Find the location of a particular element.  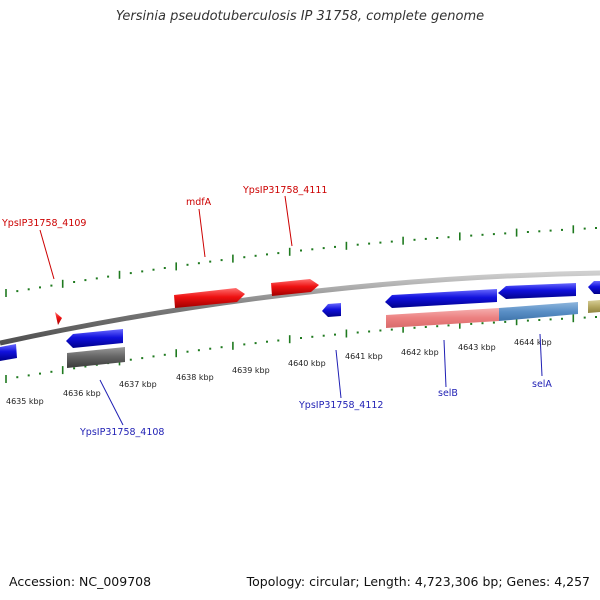

forward-genes is located at coordinates (187, 302).